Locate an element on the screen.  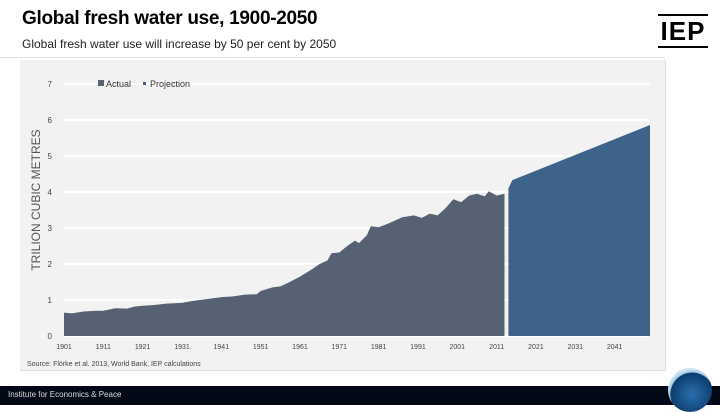
x-tick-label: 2041 is located at coordinates (615, 347).